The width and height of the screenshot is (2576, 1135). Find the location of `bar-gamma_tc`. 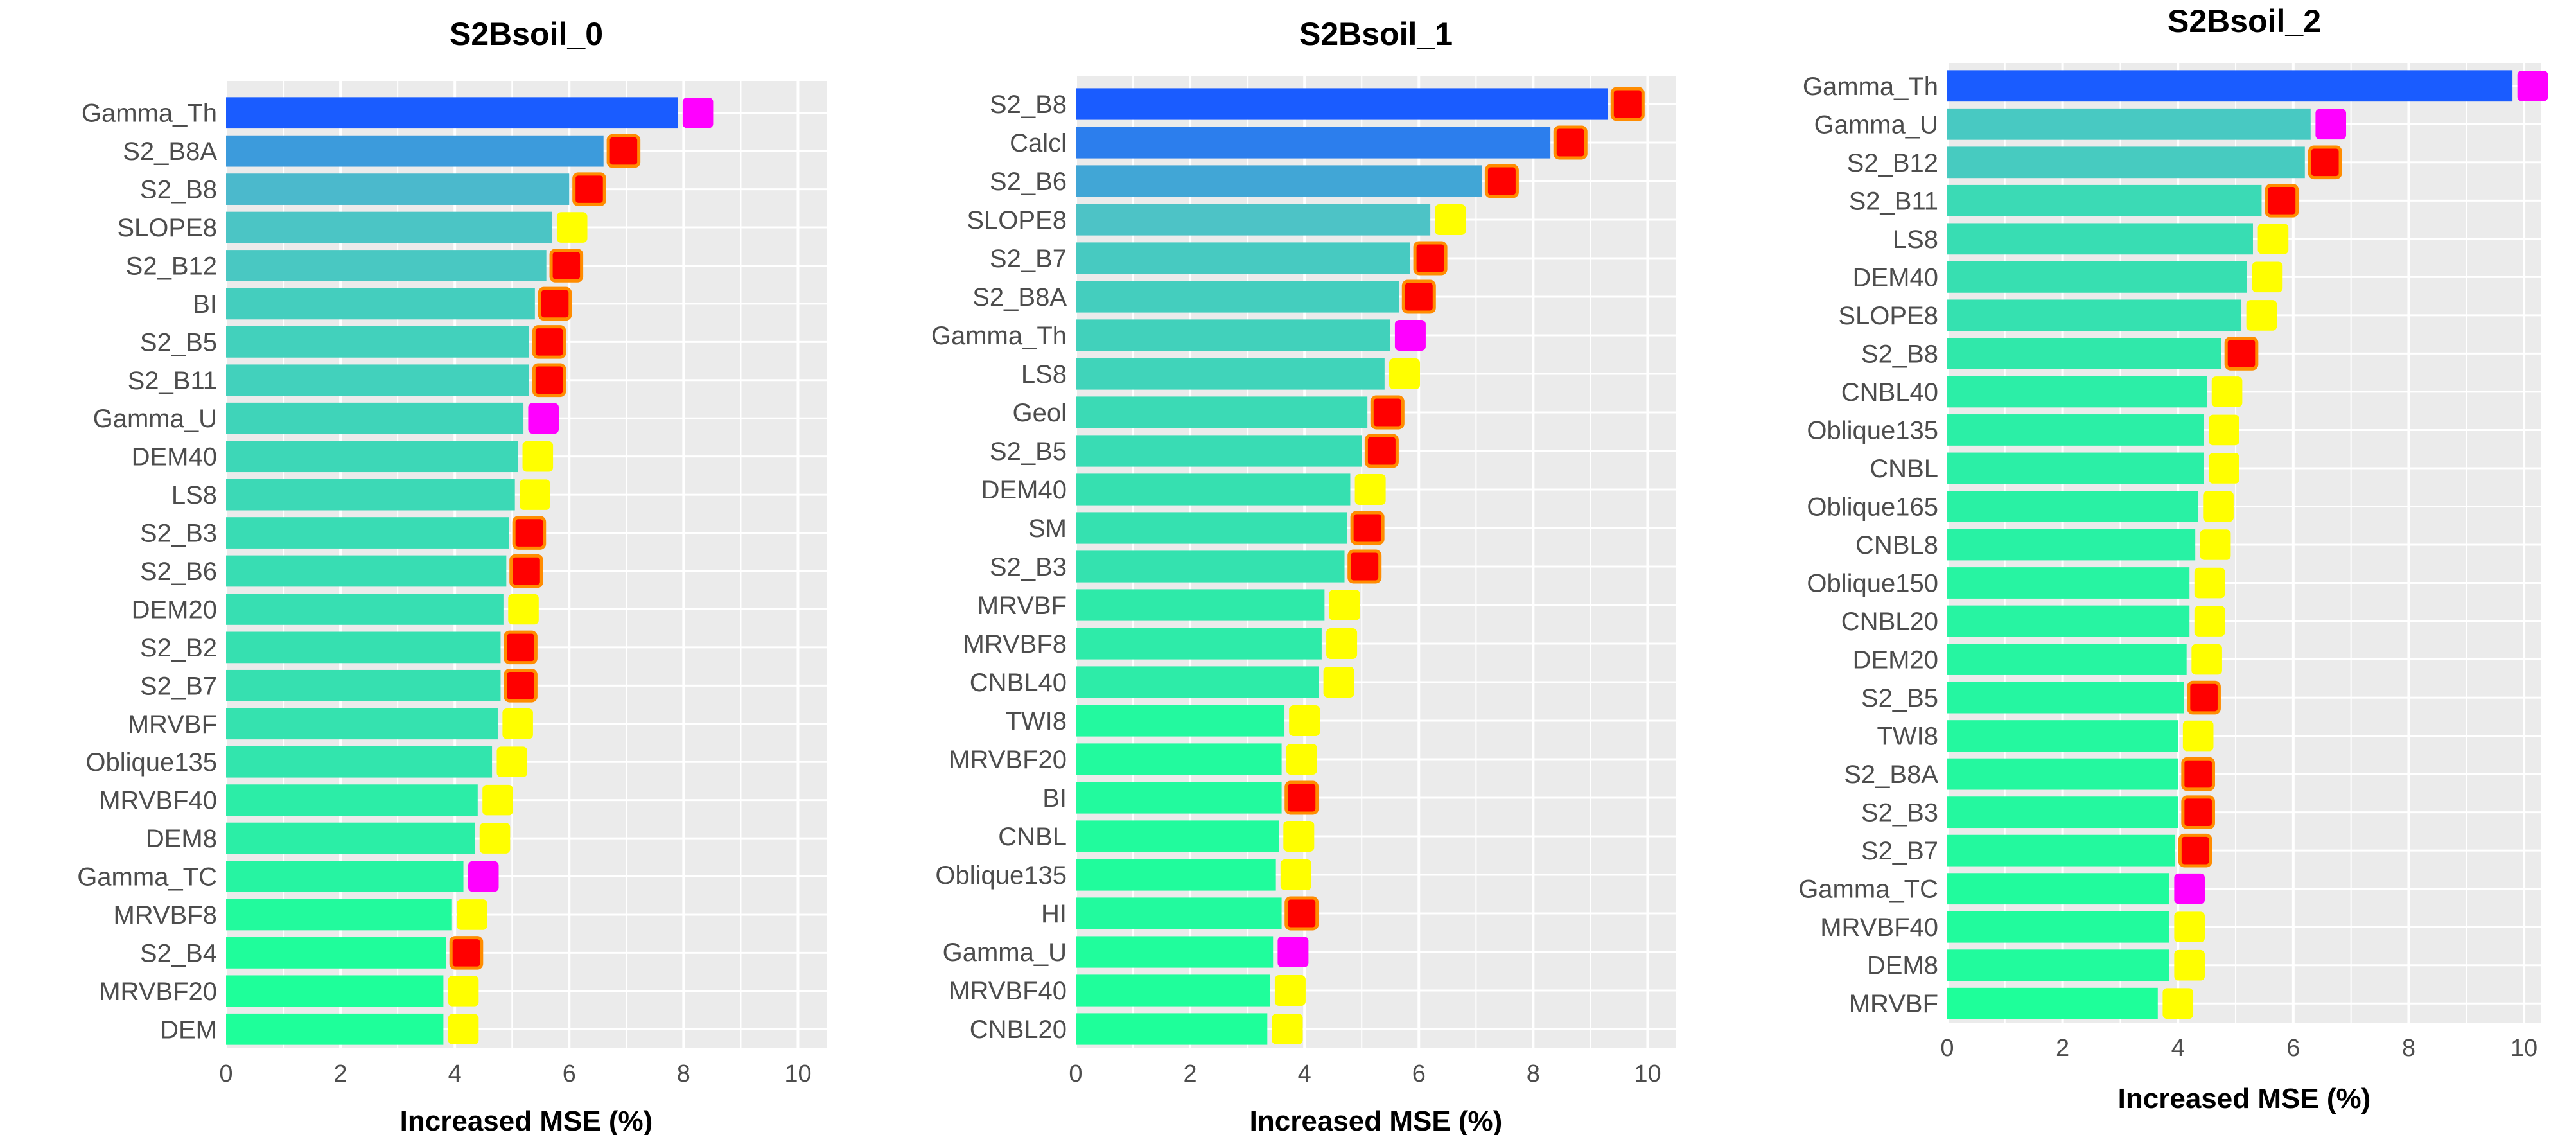

bar-gamma_tc is located at coordinates (345, 876).